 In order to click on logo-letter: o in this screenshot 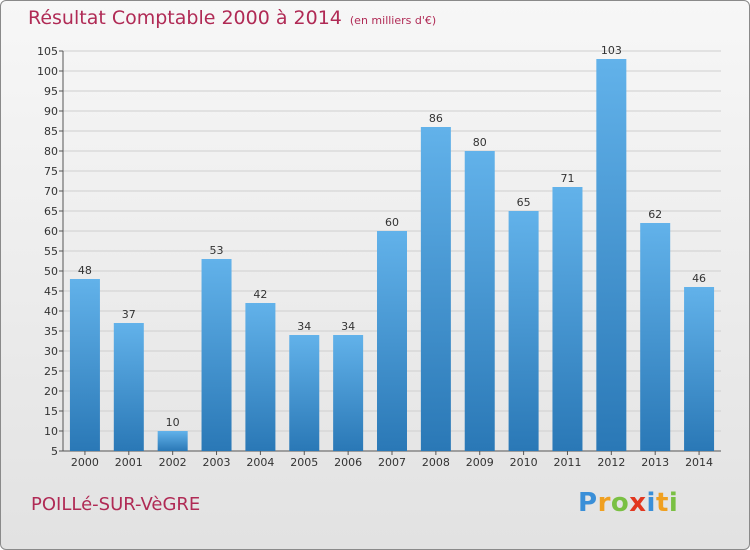, I will do `click(620, 503)`.